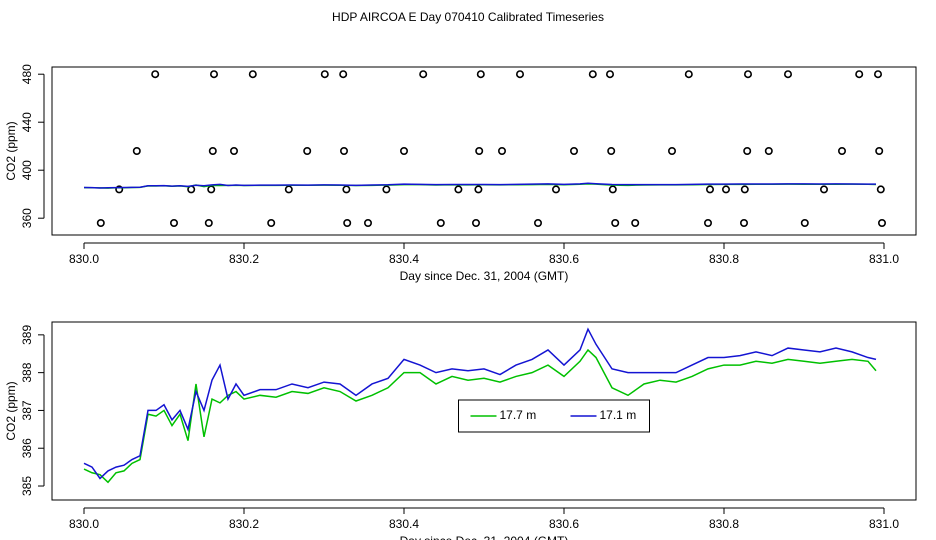 Image resolution: width=936 pixels, height=540 pixels. I want to click on y-tick-label: 386, so click(27, 448).